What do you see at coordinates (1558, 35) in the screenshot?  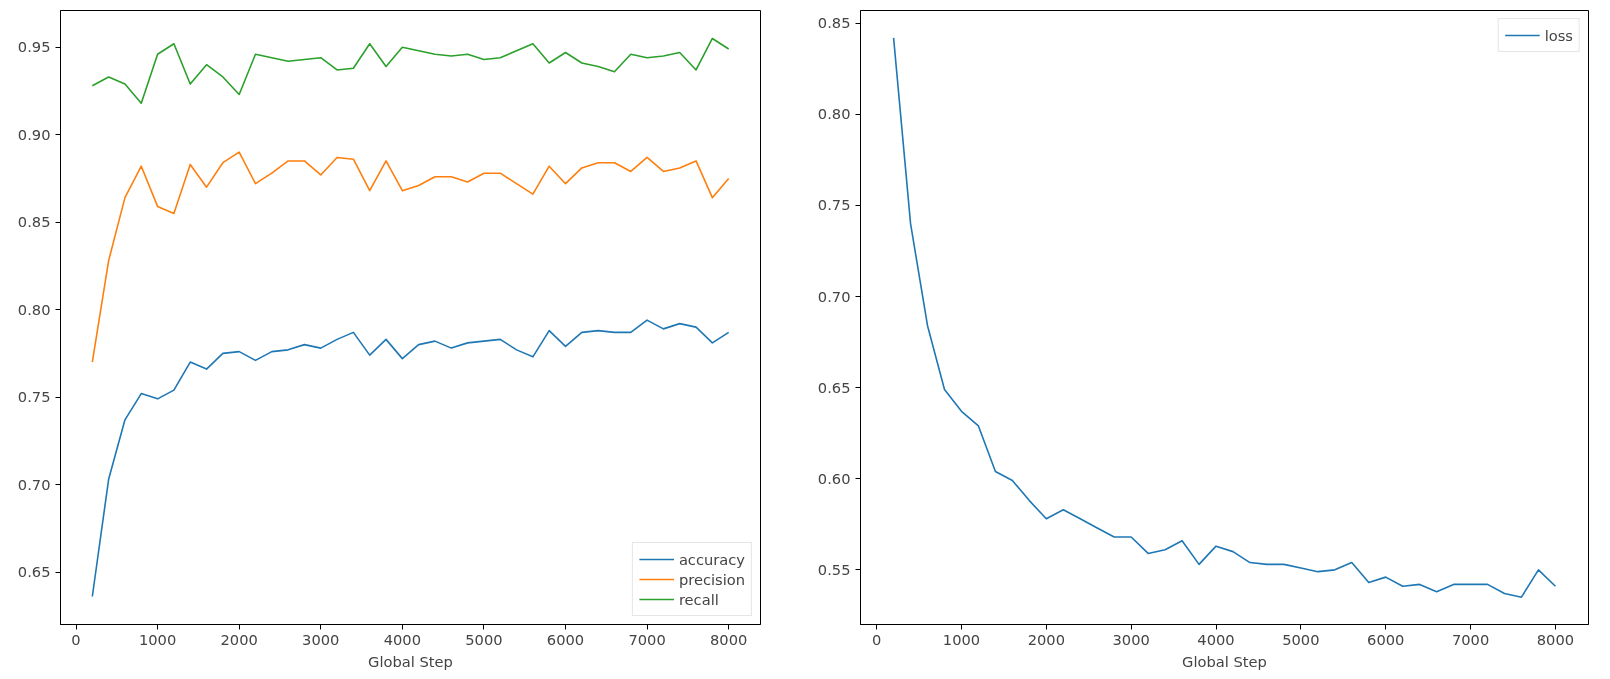 I see `legend-label: loss` at bounding box center [1558, 35].